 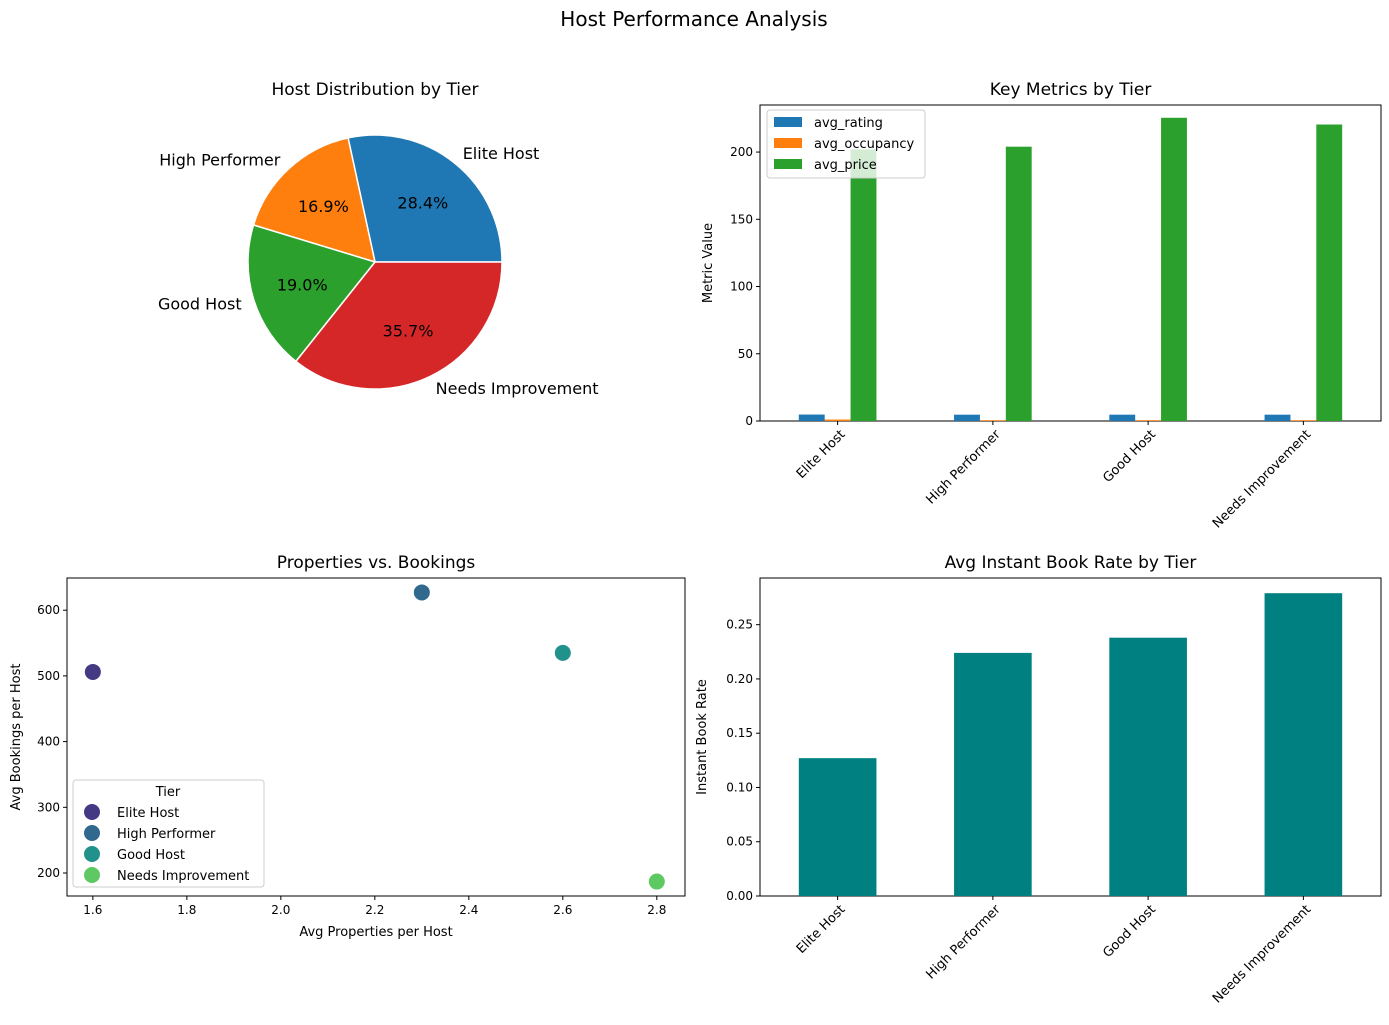 What do you see at coordinates (48, 610) in the screenshot?
I see `y-tick-label: 600` at bounding box center [48, 610].